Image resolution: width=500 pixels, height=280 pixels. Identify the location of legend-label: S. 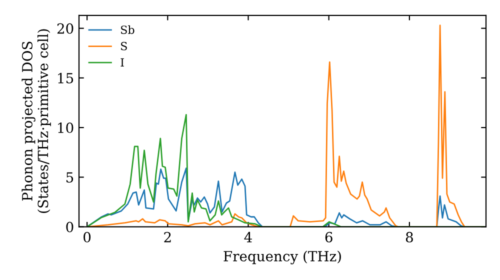
(124, 46).